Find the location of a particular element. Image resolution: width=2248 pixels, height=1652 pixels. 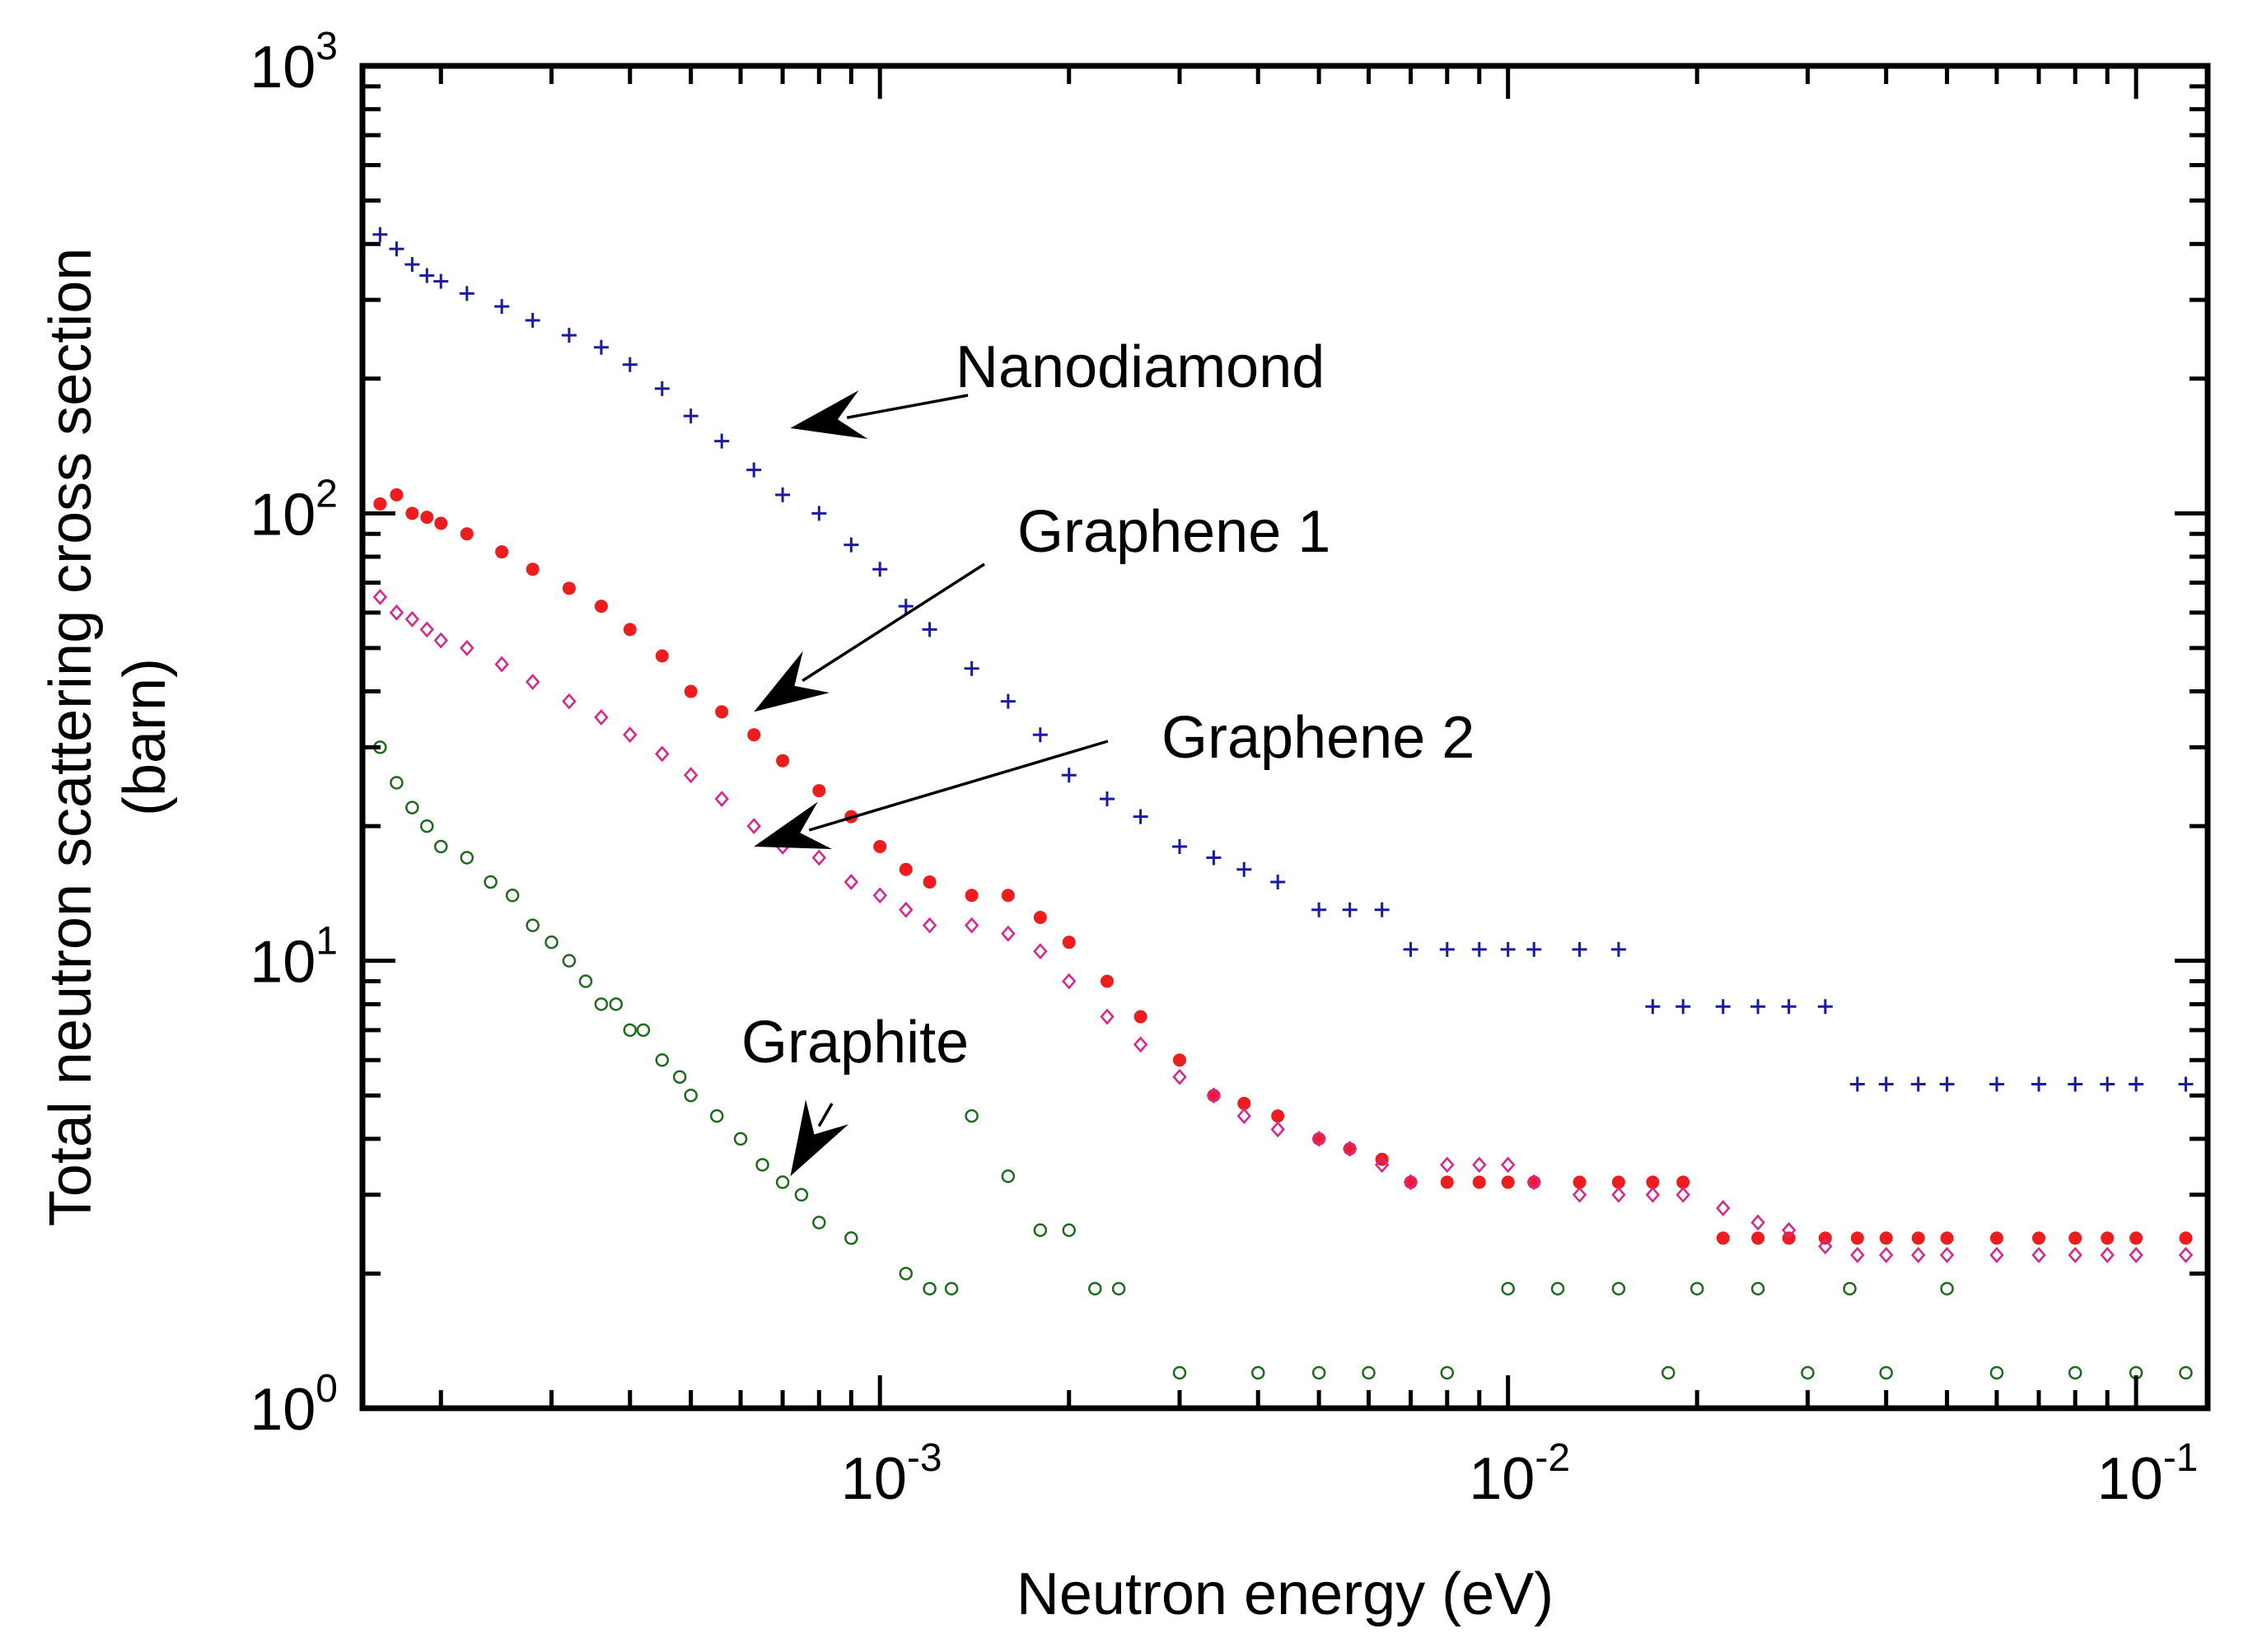

y-tick-exponent: 0 is located at coordinates (327, 1389).